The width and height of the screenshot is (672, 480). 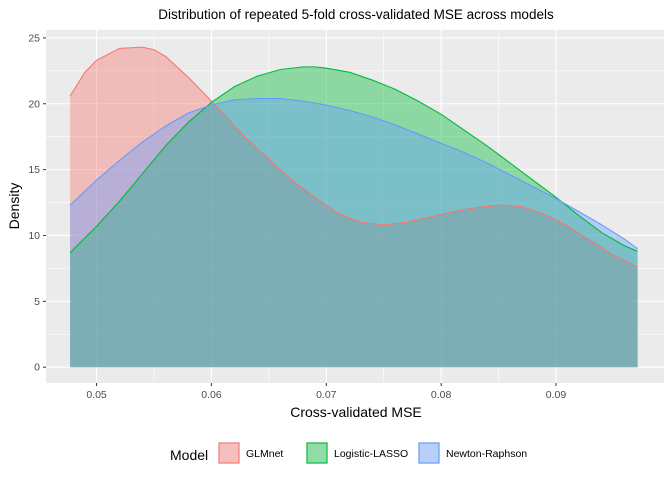 I want to click on x-tick-label: 0.08, so click(x=441, y=395).